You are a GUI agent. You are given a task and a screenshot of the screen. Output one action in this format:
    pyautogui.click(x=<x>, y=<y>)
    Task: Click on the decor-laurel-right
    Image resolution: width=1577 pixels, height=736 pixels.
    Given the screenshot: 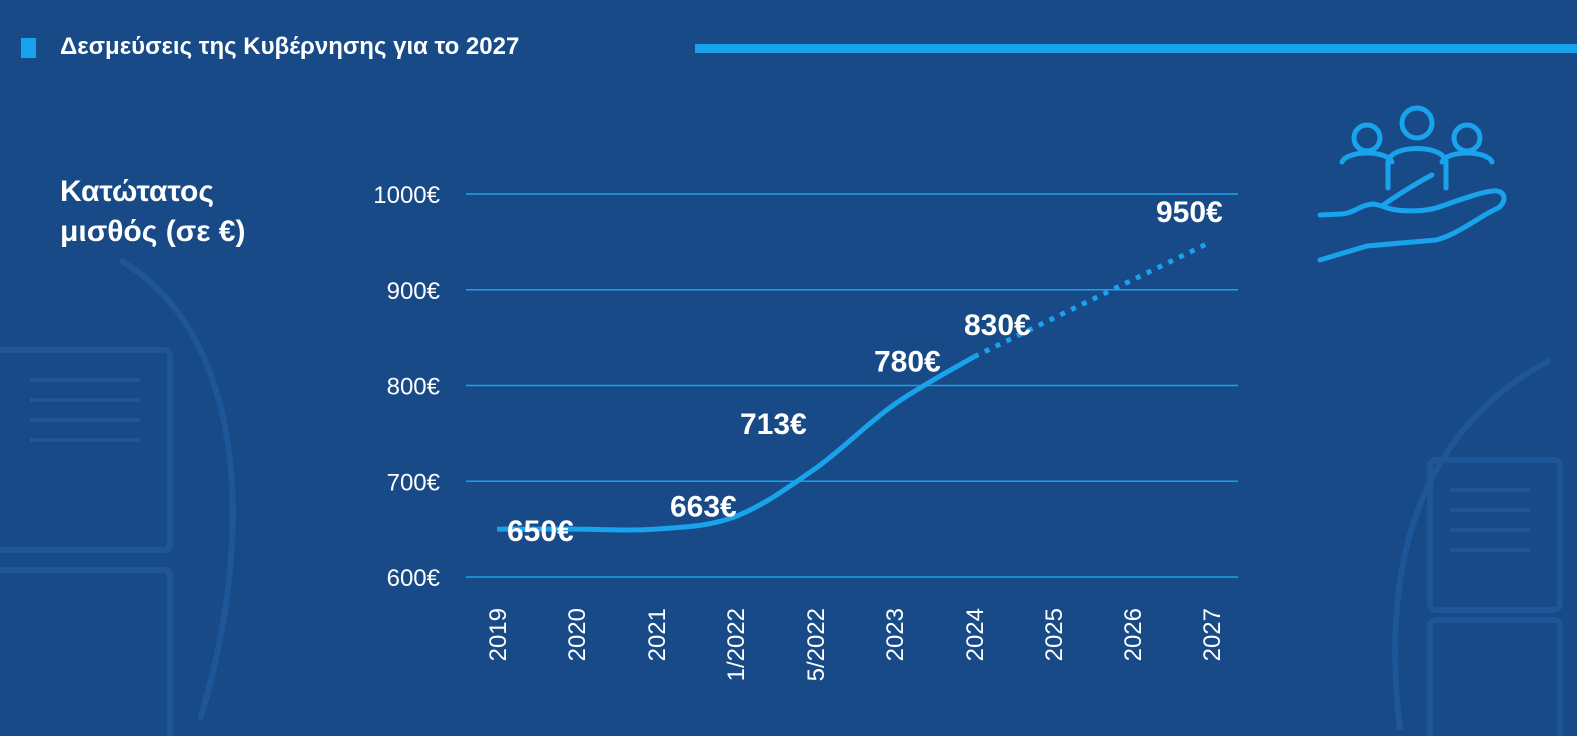 What is the action you would take?
    pyautogui.click(x=1472, y=544)
    